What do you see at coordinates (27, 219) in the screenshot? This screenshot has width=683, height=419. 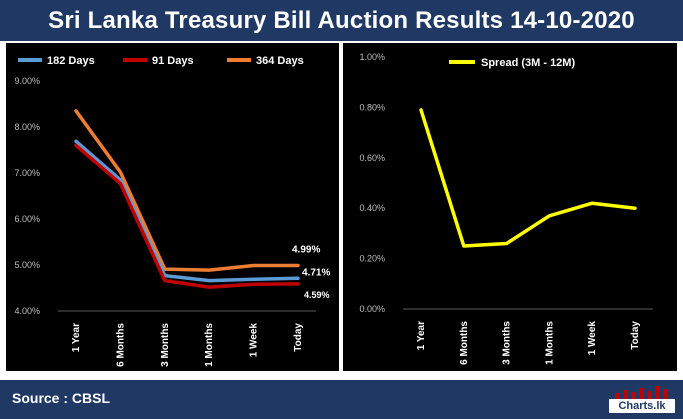 I see `y-tick-label: 6.00%` at bounding box center [27, 219].